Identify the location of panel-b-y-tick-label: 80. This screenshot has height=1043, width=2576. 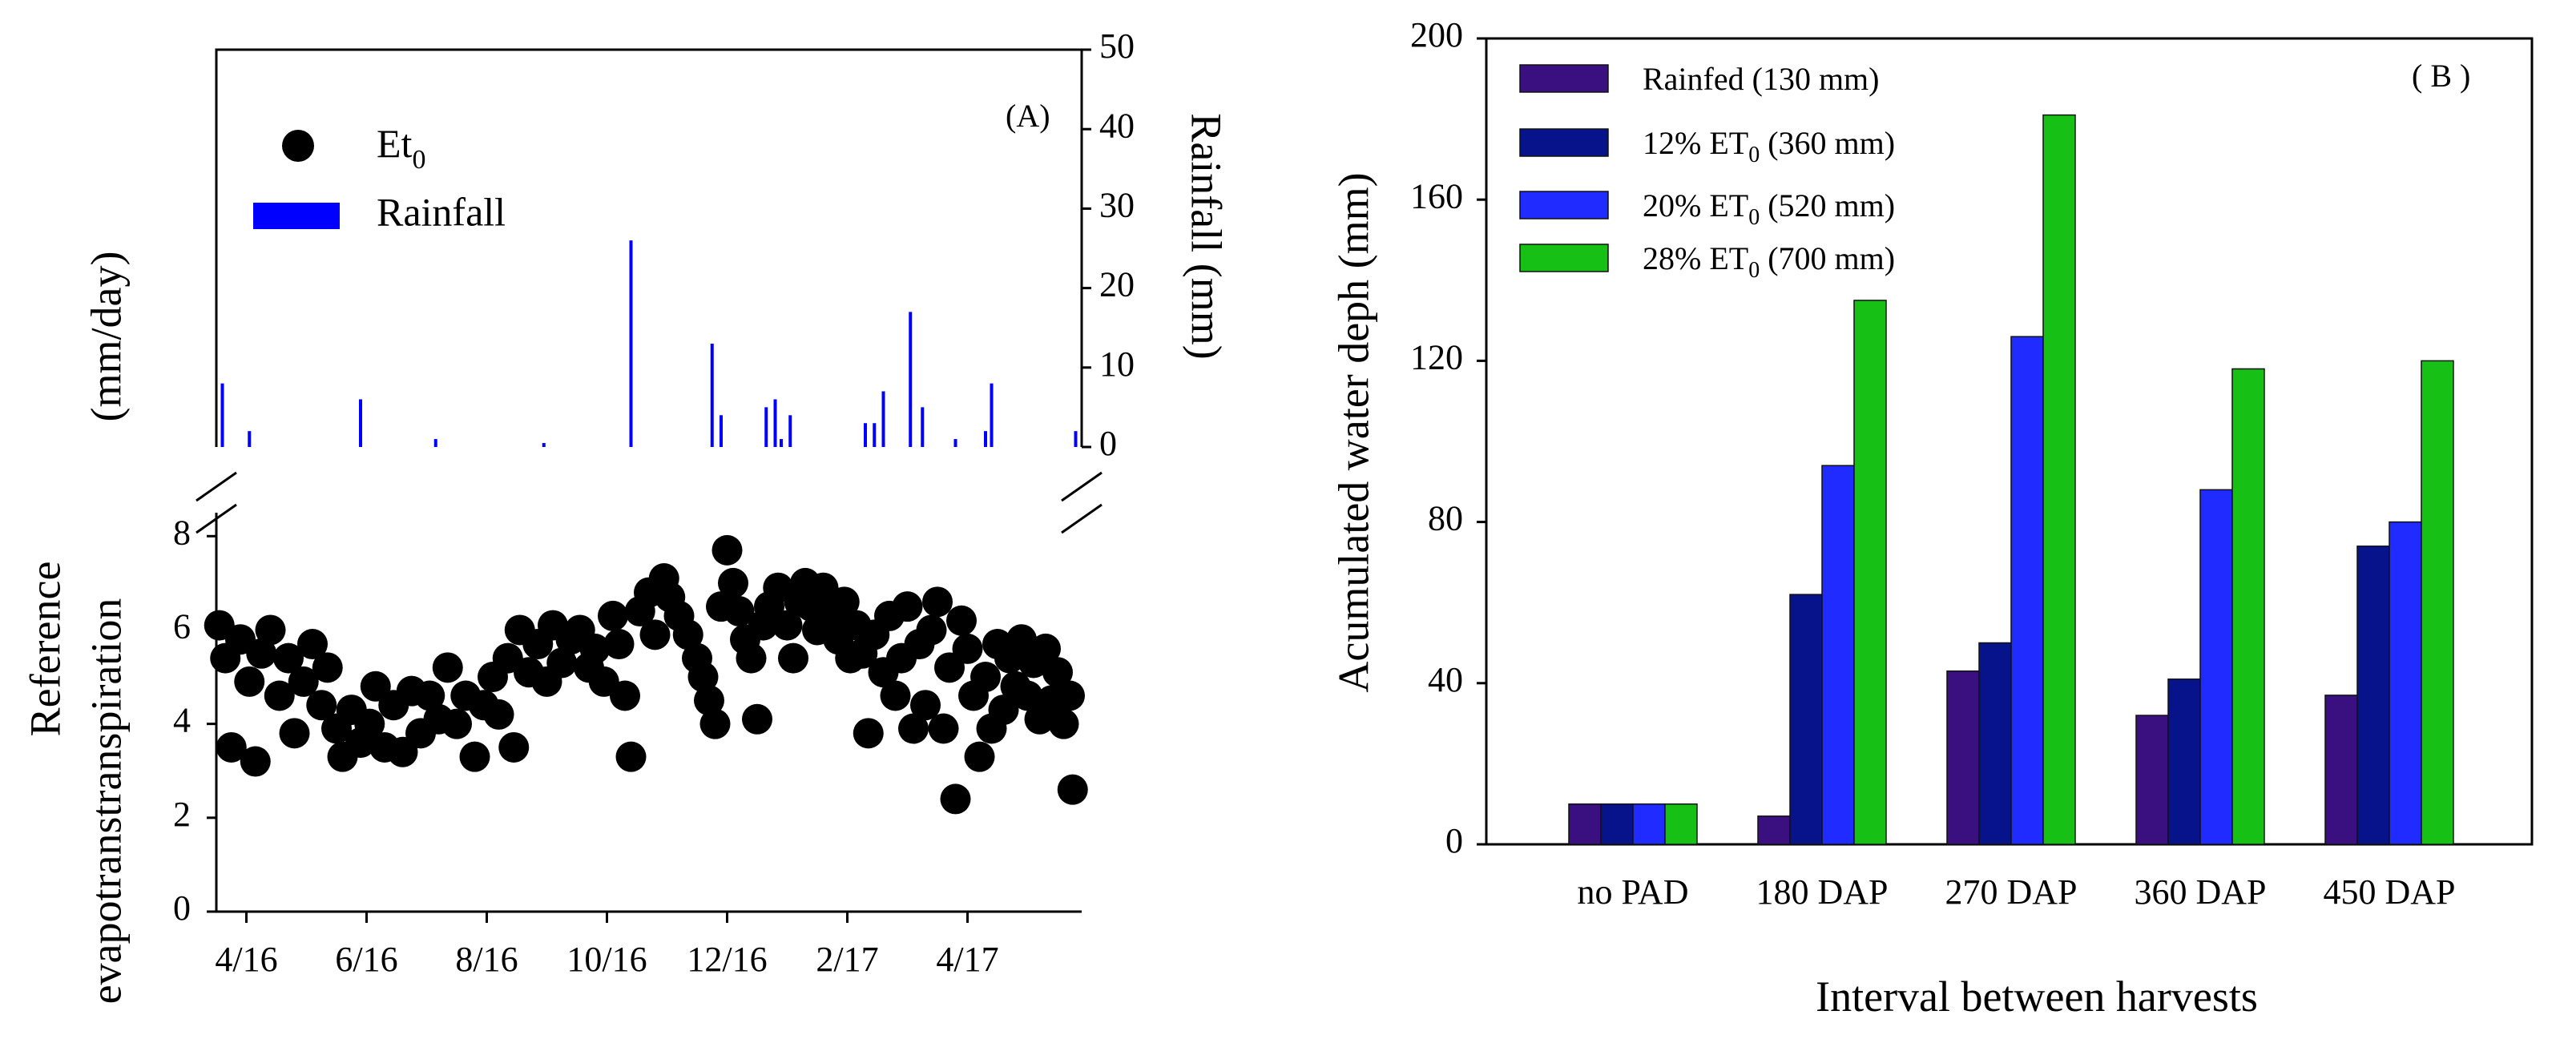
(1445, 518).